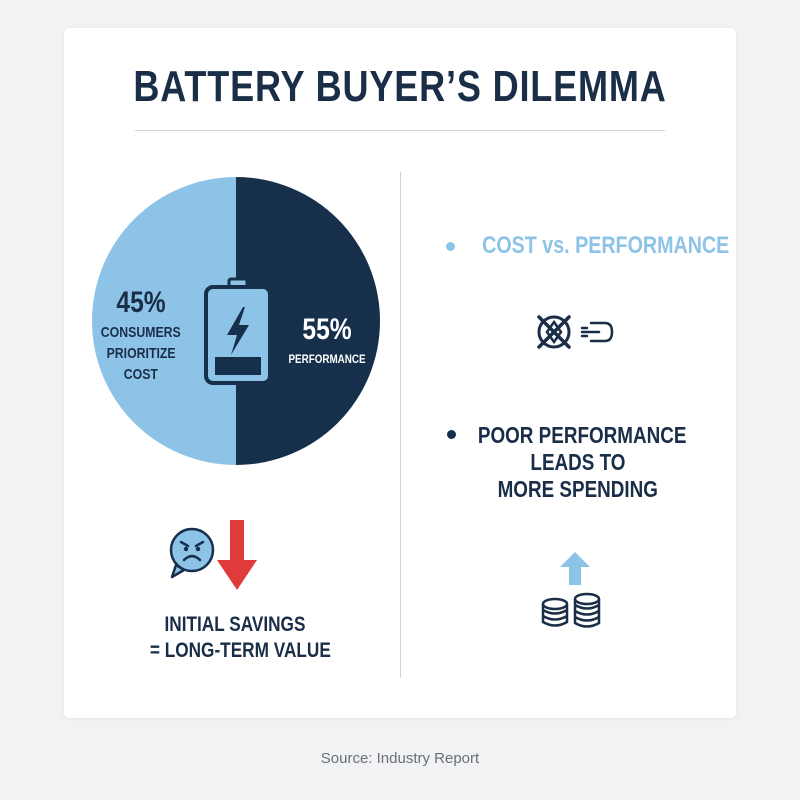  I want to click on arrow-down-icon, so click(237, 555).